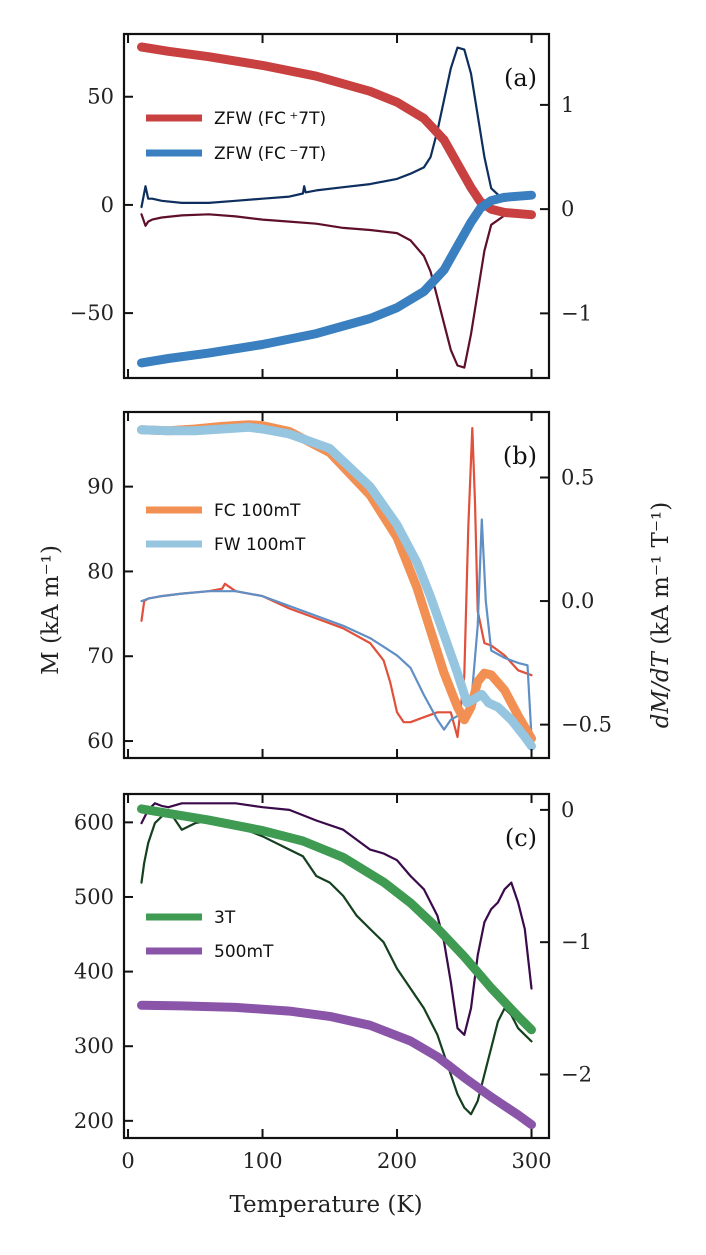 This screenshot has width=706, height=1255. I want to click on x-tick-label: 0, so click(127, 1161).